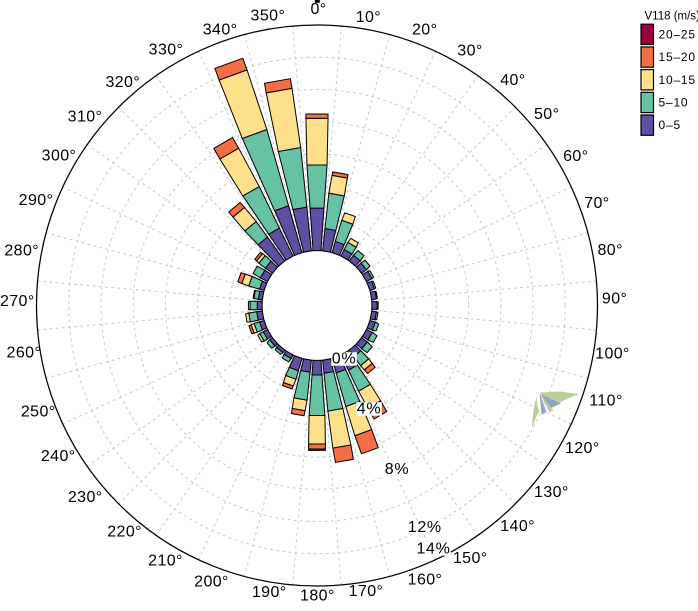 The width and height of the screenshot is (698, 611). Describe the element at coordinates (609, 250) in the screenshot. I see `svg-text: 80°` at that location.